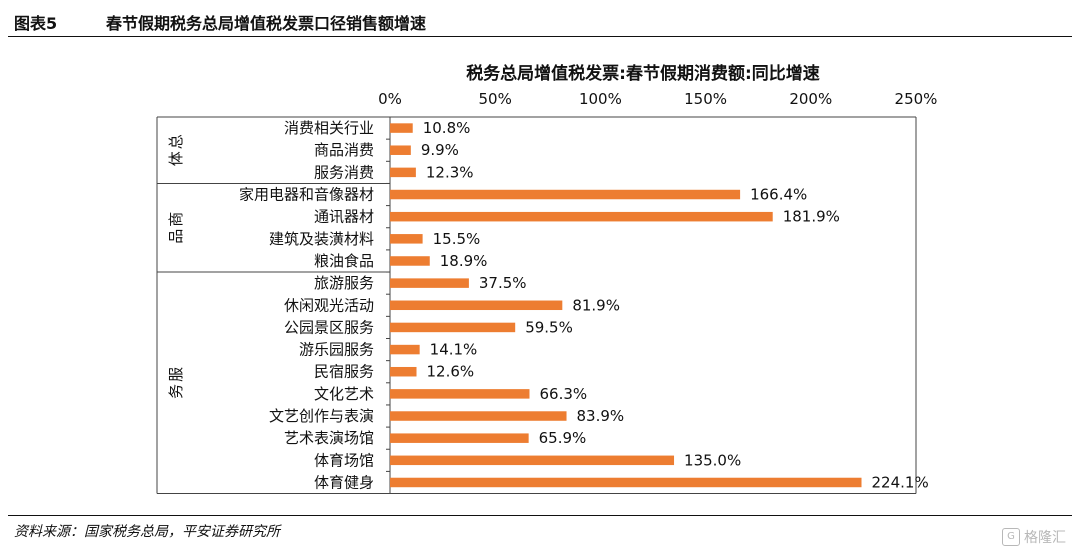  I want to click on data-label: 18.9%, so click(464, 261).